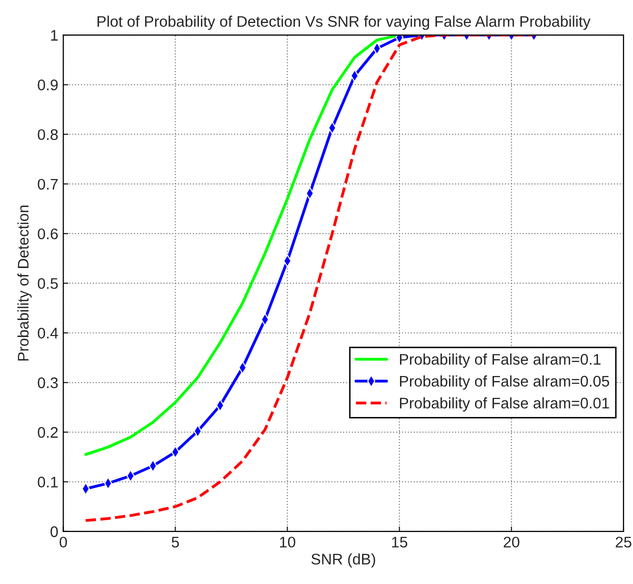  I want to click on y-tick-label: 0.5, so click(48, 283).